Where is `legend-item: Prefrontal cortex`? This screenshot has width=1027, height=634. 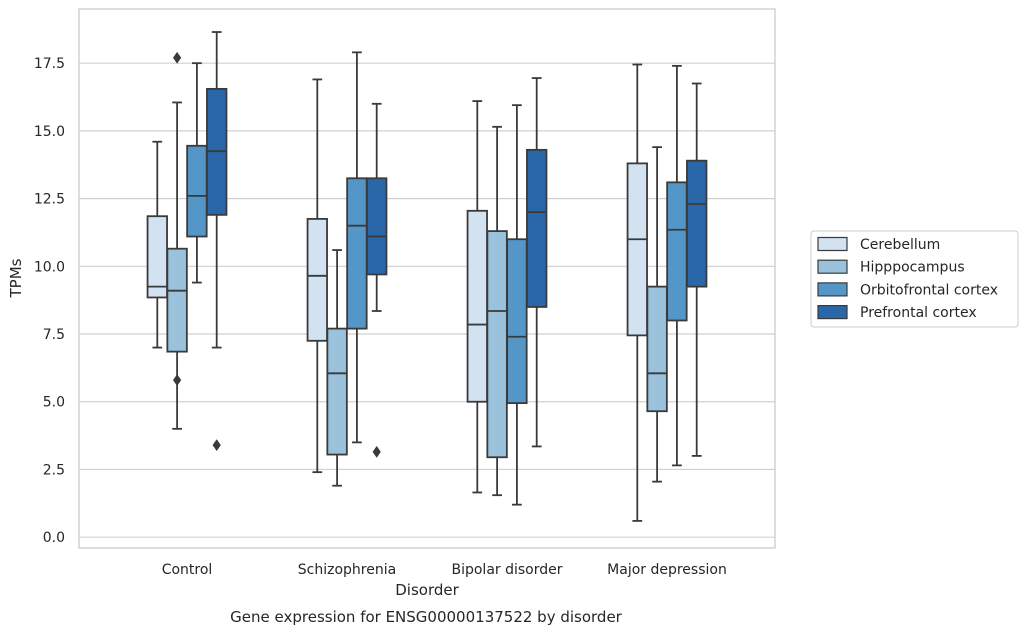
legend-item: Prefrontal cortex is located at coordinates (897, 313).